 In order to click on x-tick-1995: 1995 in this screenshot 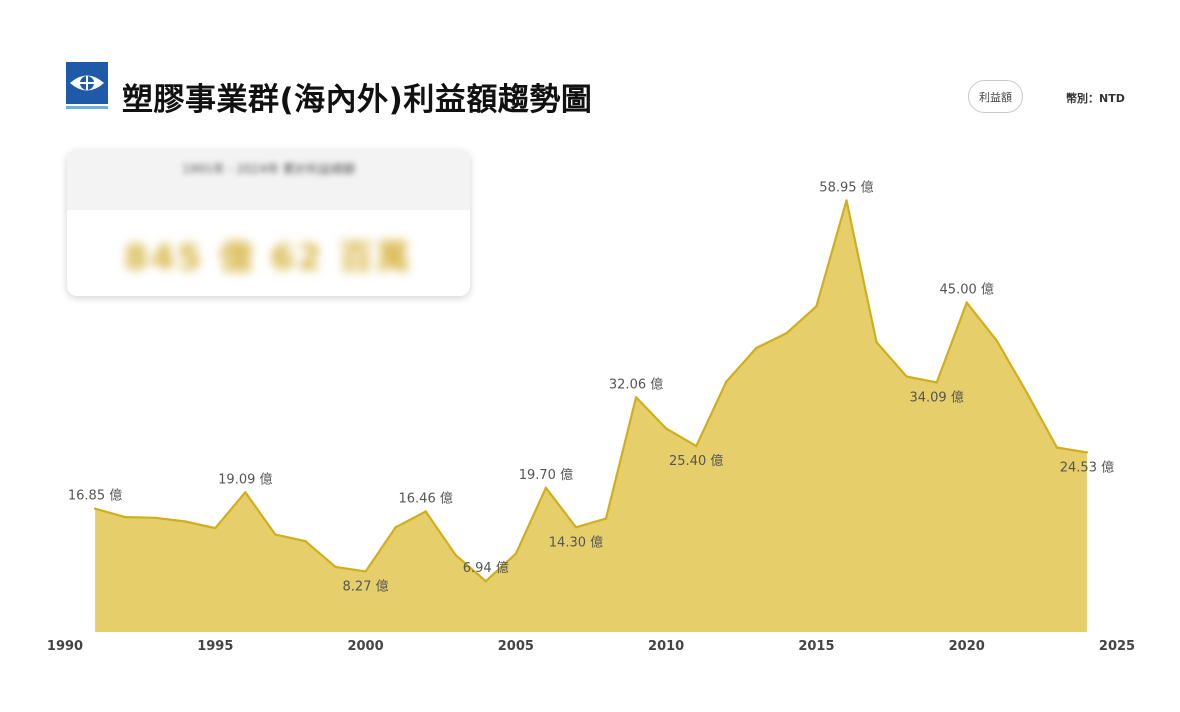, I will do `click(215, 646)`.